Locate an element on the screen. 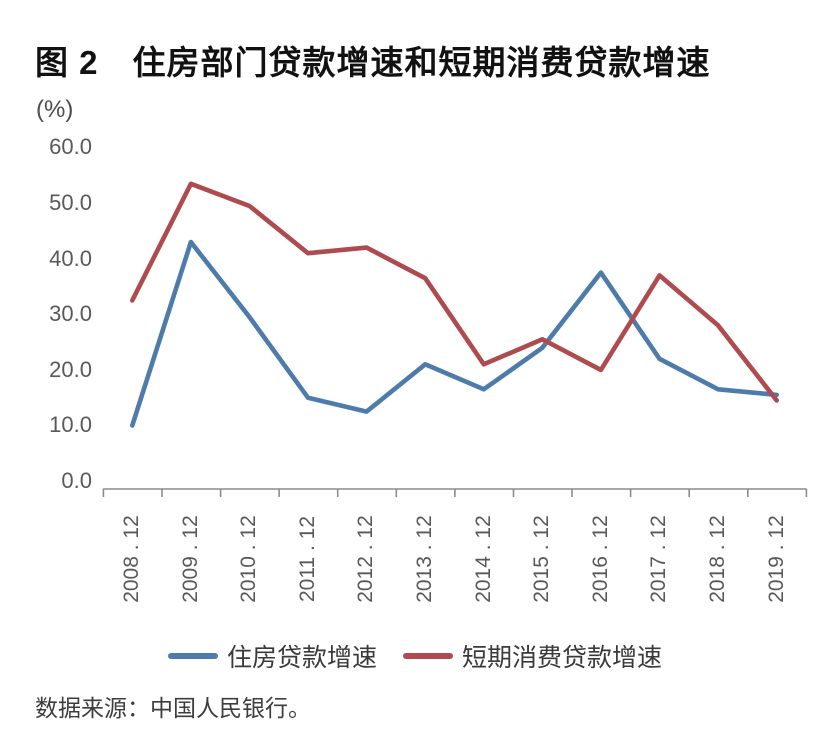 Image resolution: width=830 pixels, height=744 pixels. y-tick-label: 0.0 is located at coordinates (76, 480).